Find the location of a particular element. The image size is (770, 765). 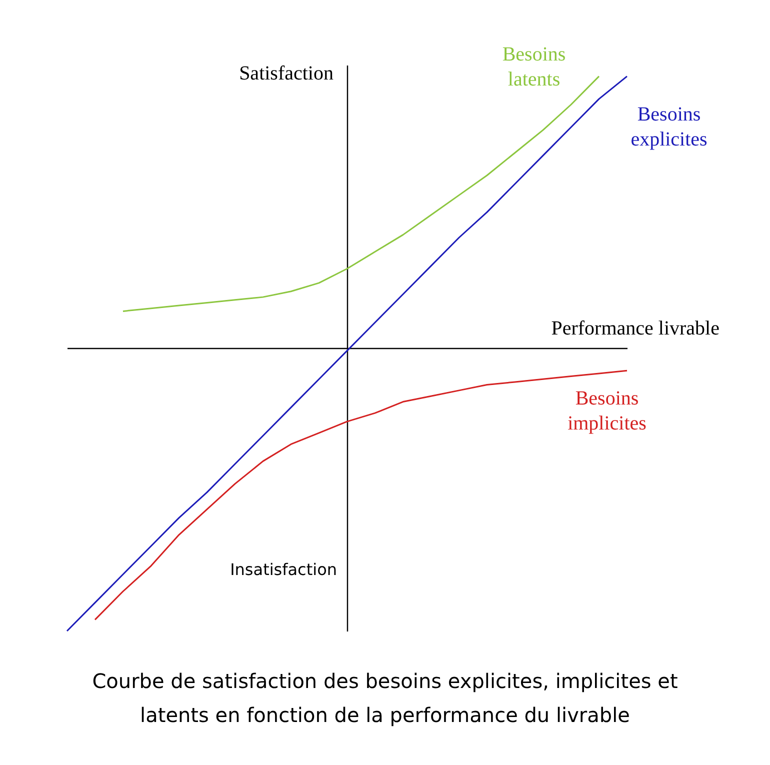

y-axis-title: Satisfaction is located at coordinates (286, 73).